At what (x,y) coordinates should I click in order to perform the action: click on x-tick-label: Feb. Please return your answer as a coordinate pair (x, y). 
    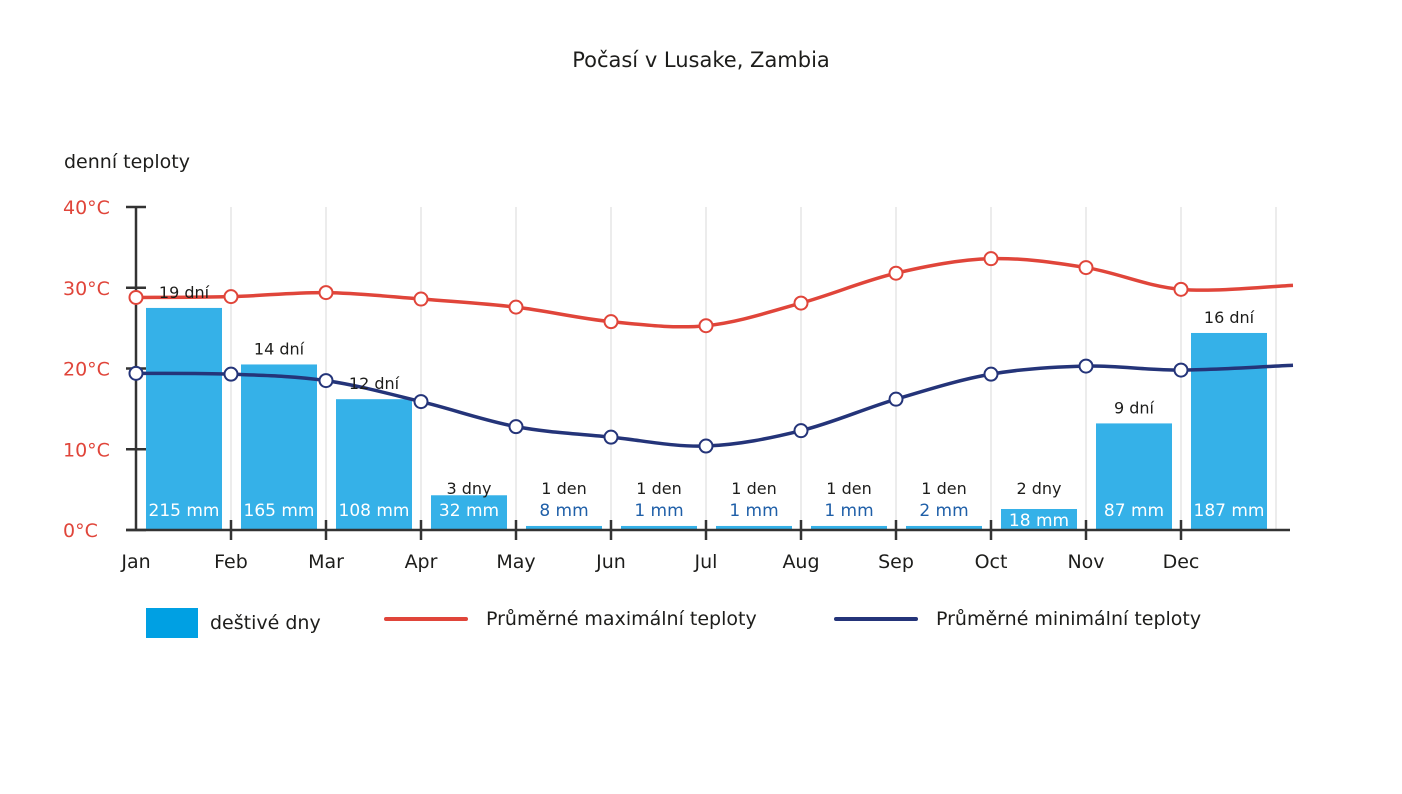
    Looking at the image, I should click on (231, 562).